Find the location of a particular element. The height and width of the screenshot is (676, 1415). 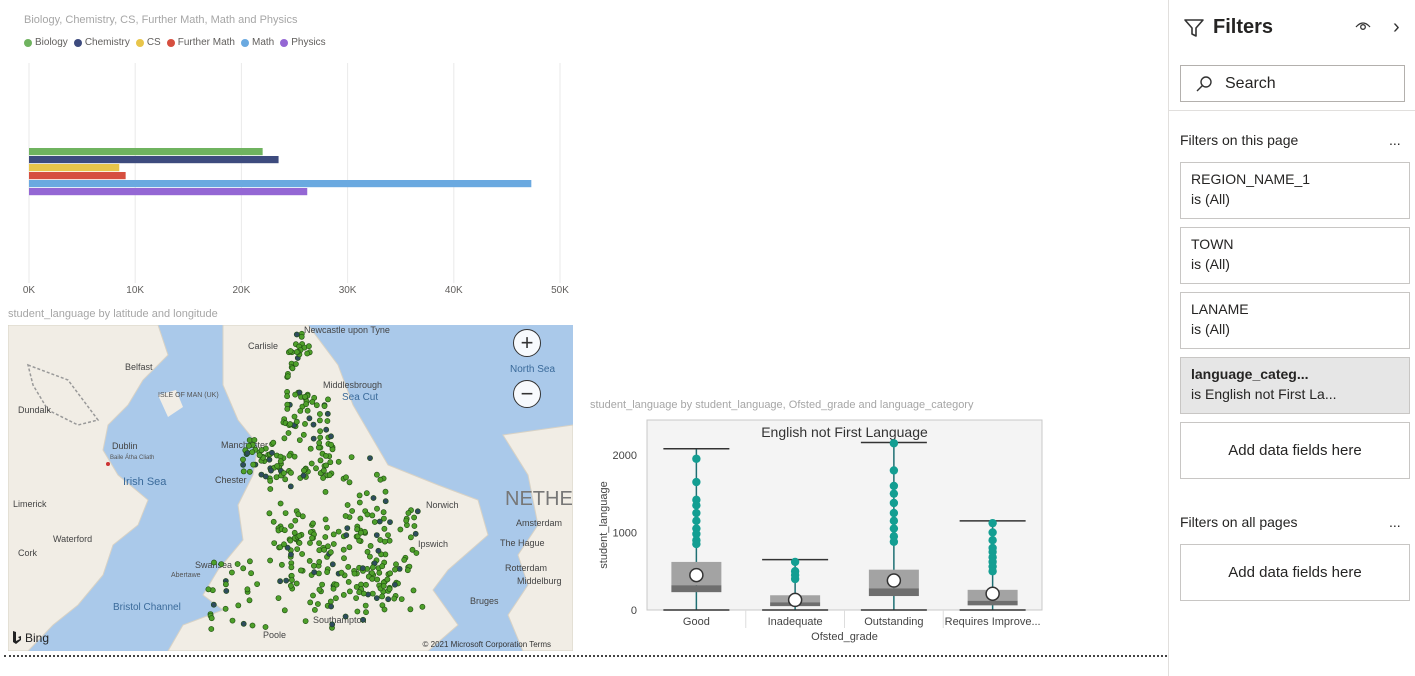

bar-further-math is located at coordinates (77, 176).